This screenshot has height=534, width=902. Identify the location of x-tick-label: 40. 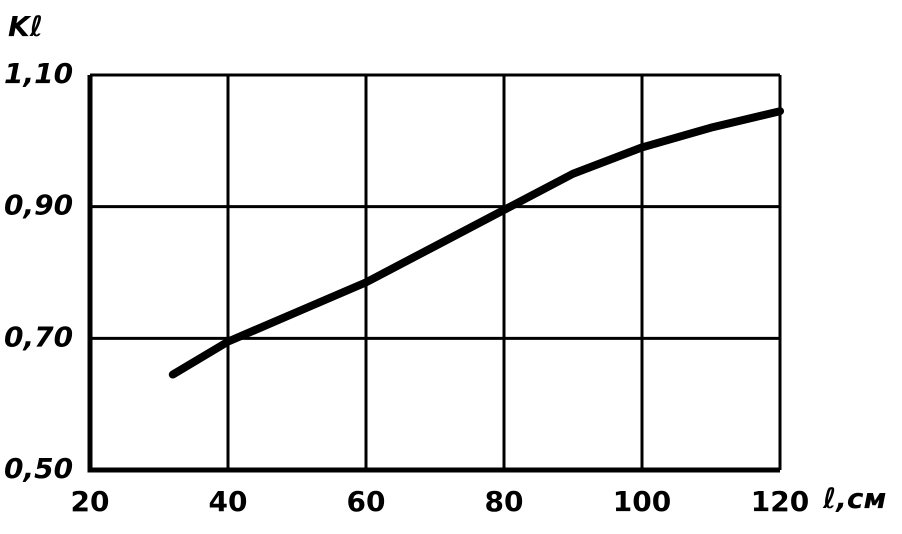
(228, 501).